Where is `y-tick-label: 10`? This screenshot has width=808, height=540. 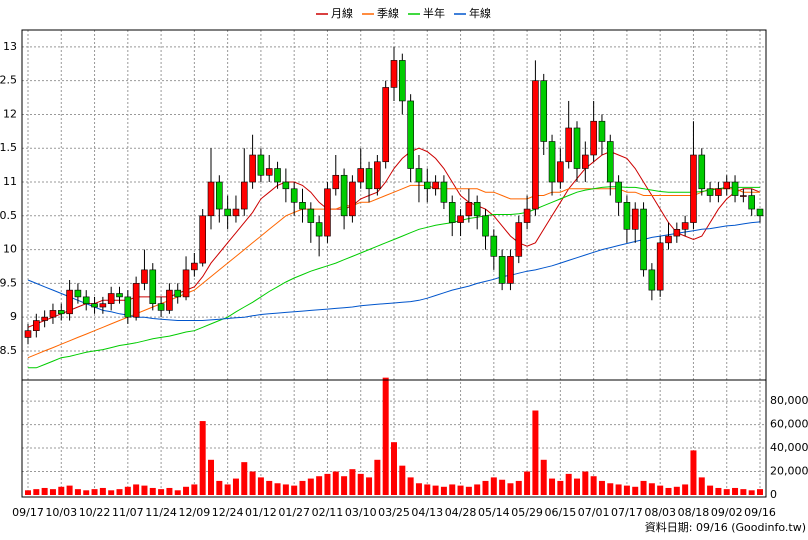
y-tick-label: 10 is located at coordinates (10, 249).